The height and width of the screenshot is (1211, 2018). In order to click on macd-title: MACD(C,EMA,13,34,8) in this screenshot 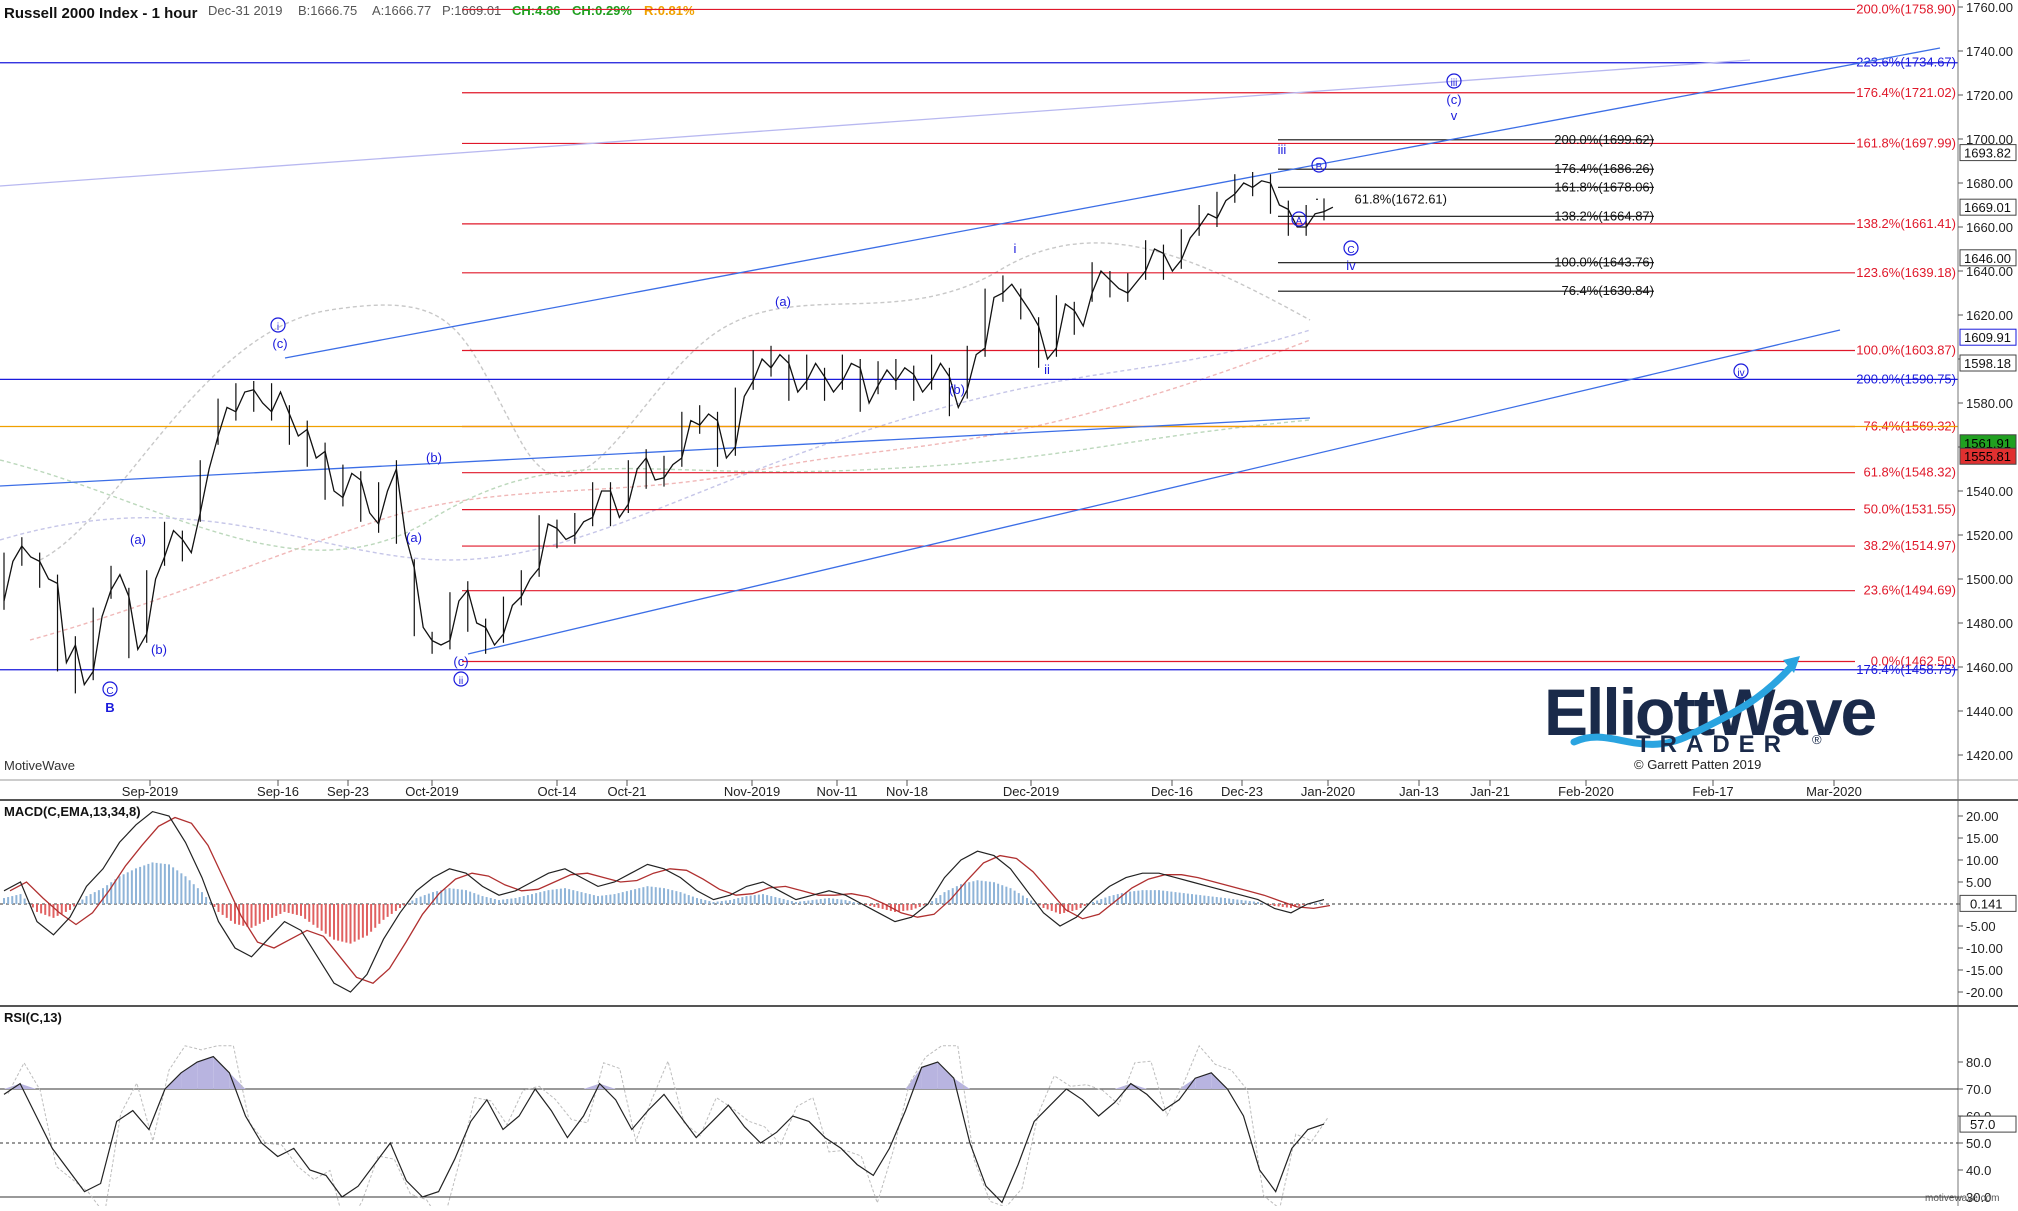, I will do `click(72, 811)`.